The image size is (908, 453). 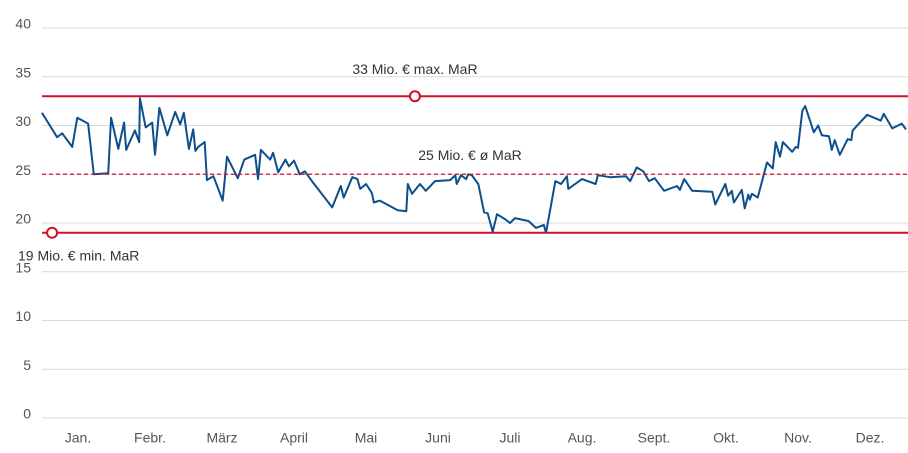 What do you see at coordinates (23, 170) in the screenshot?
I see `y-tick-label: 25` at bounding box center [23, 170].